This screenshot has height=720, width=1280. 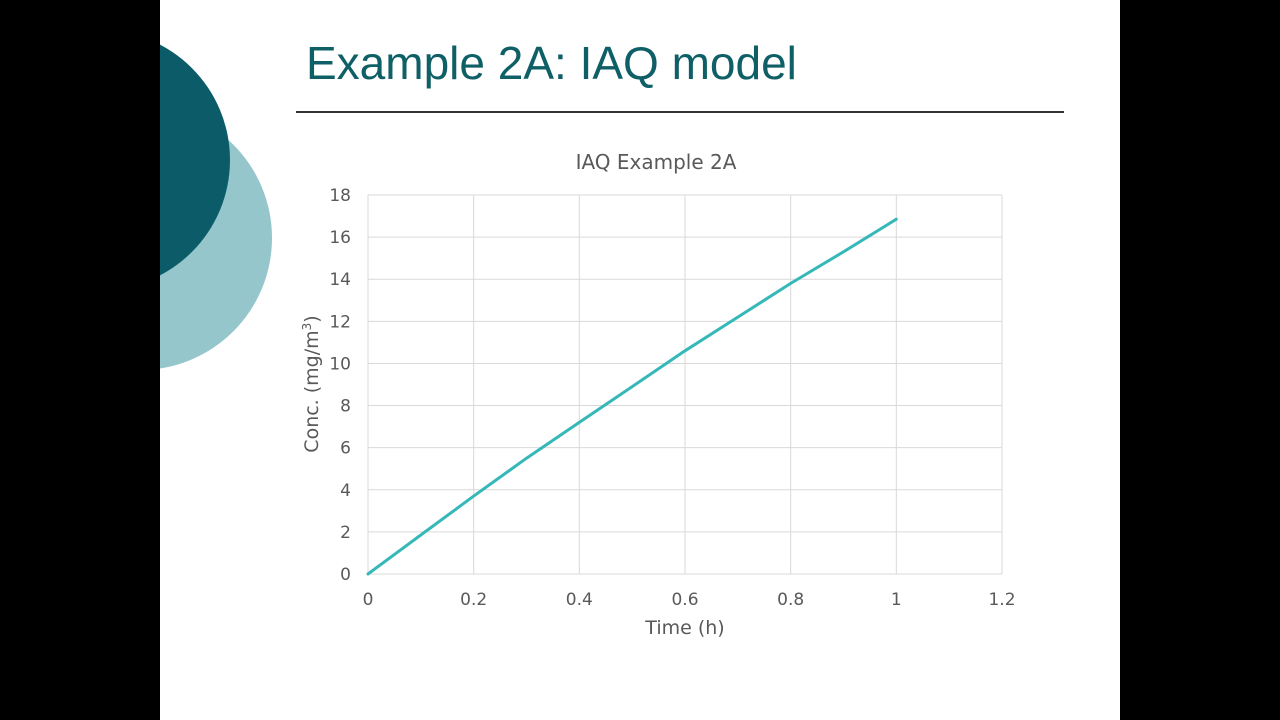 I want to click on x-tick-label: 0.4, so click(x=579, y=600).